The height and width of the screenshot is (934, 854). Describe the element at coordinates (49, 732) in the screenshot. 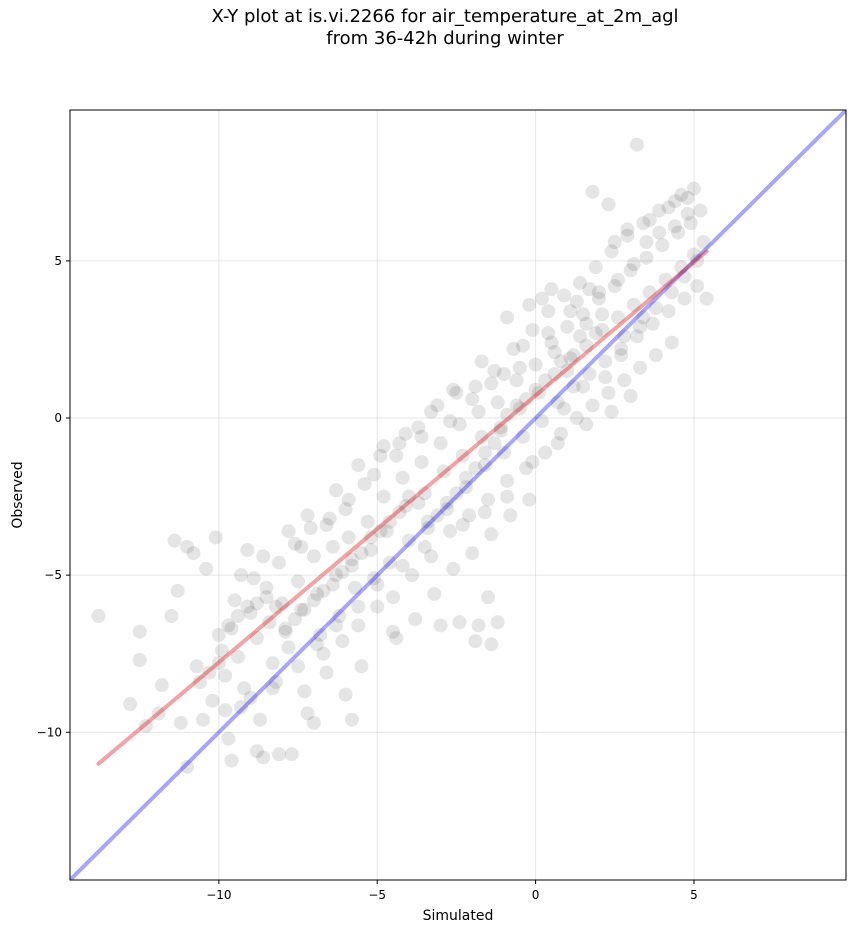

I see `y-tick-label: −10` at that location.